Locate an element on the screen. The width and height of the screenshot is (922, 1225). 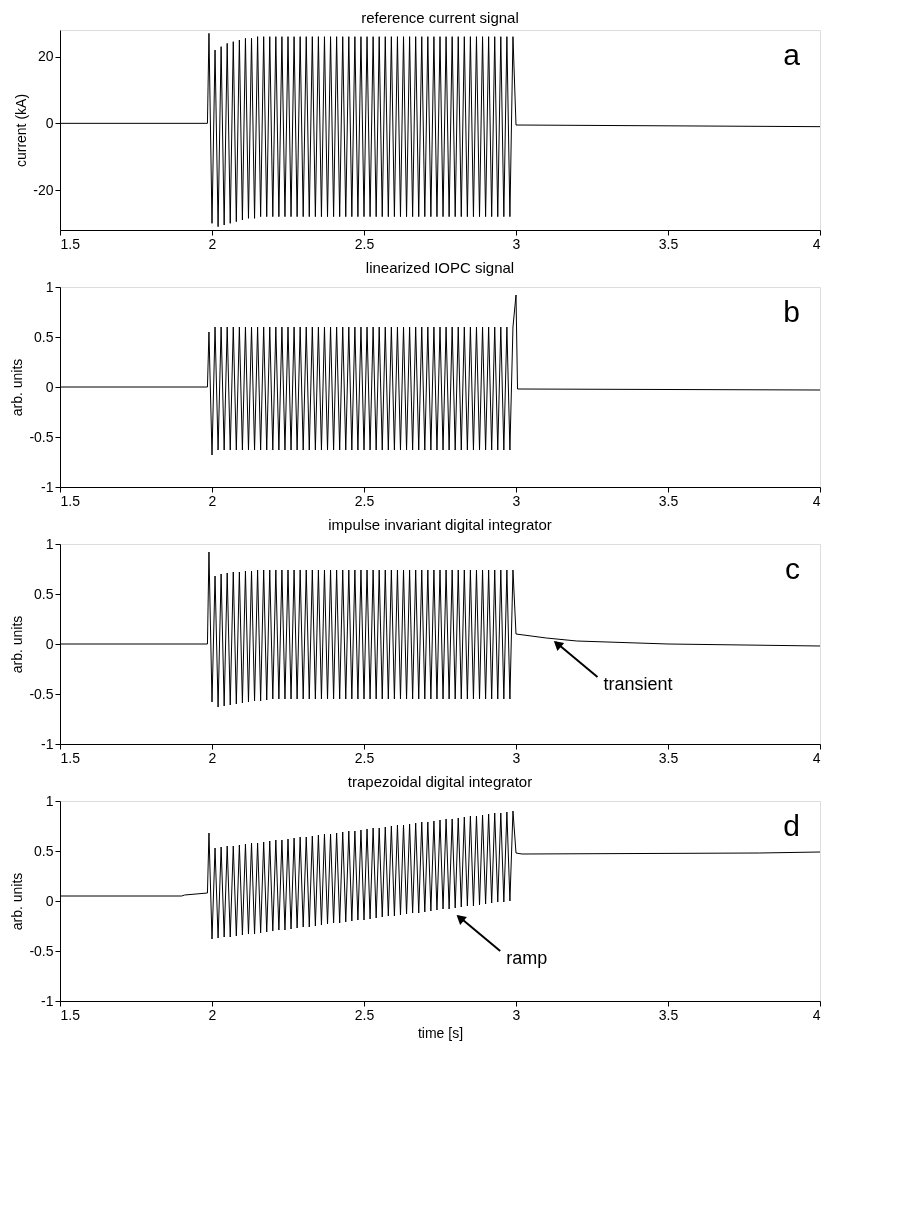
annotation: transient is located at coordinates (638, 684).